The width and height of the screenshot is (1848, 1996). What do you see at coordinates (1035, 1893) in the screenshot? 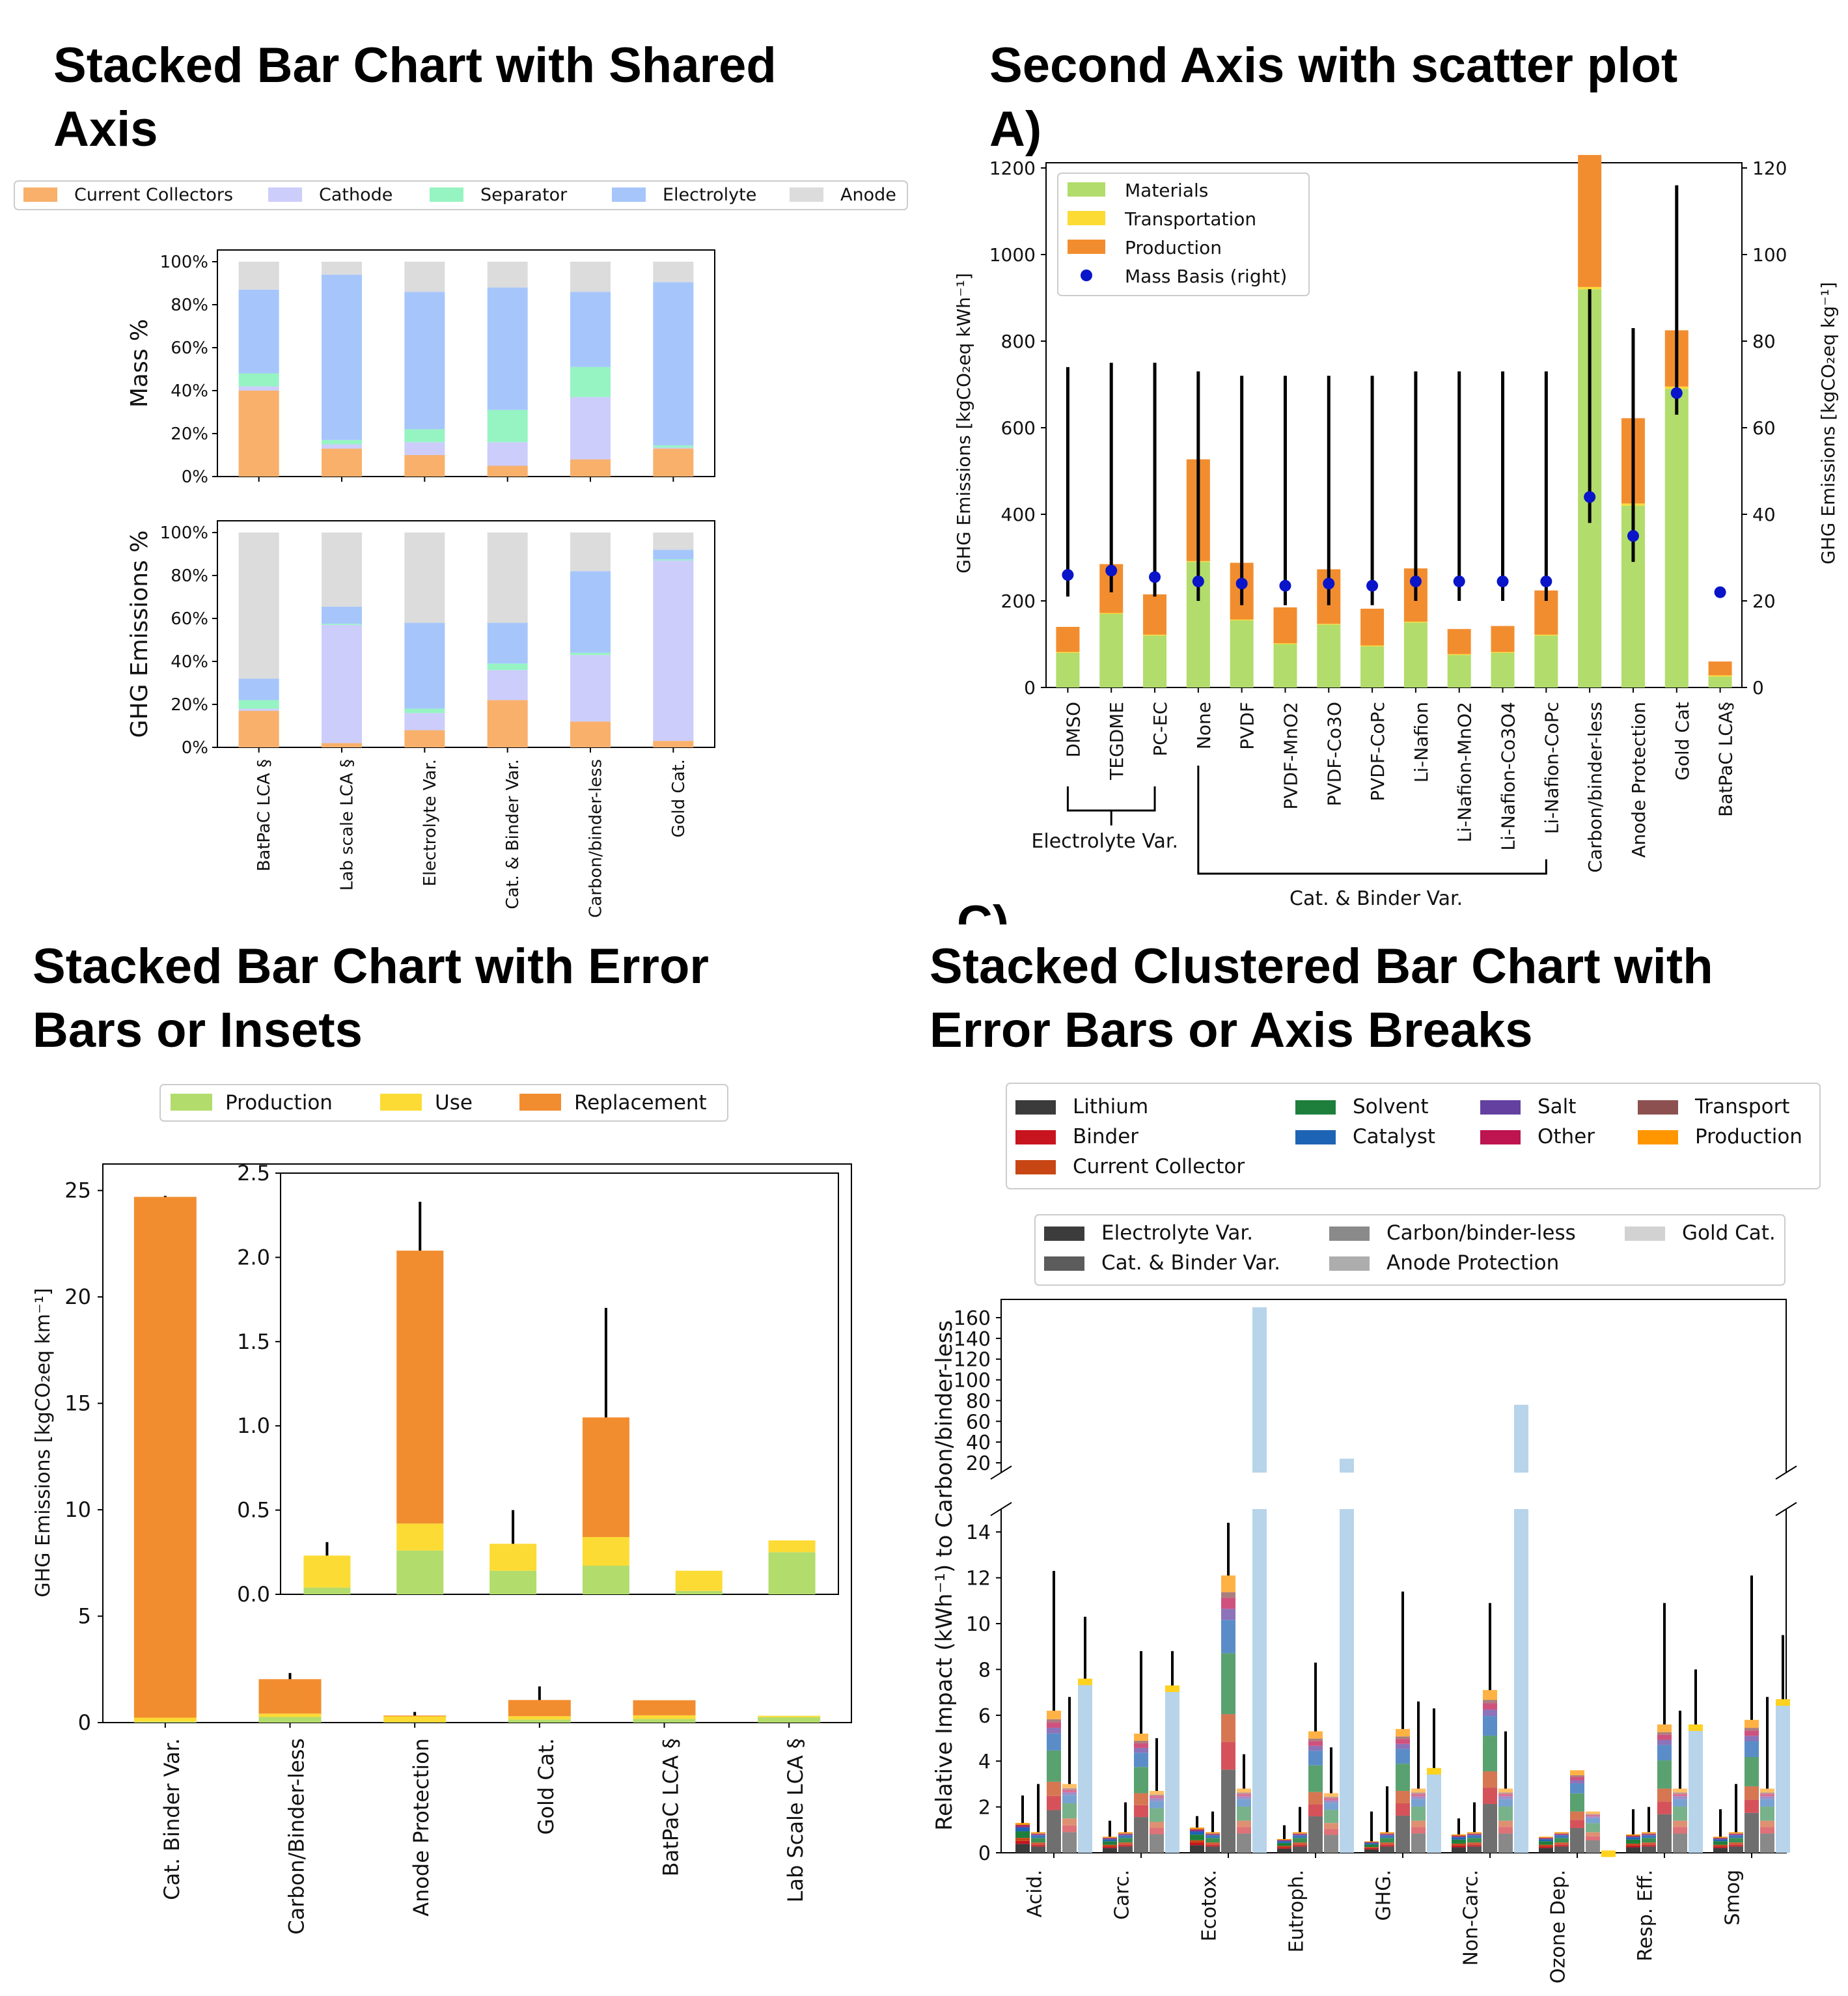
I see `x-tick-label: Acid.` at bounding box center [1035, 1893].